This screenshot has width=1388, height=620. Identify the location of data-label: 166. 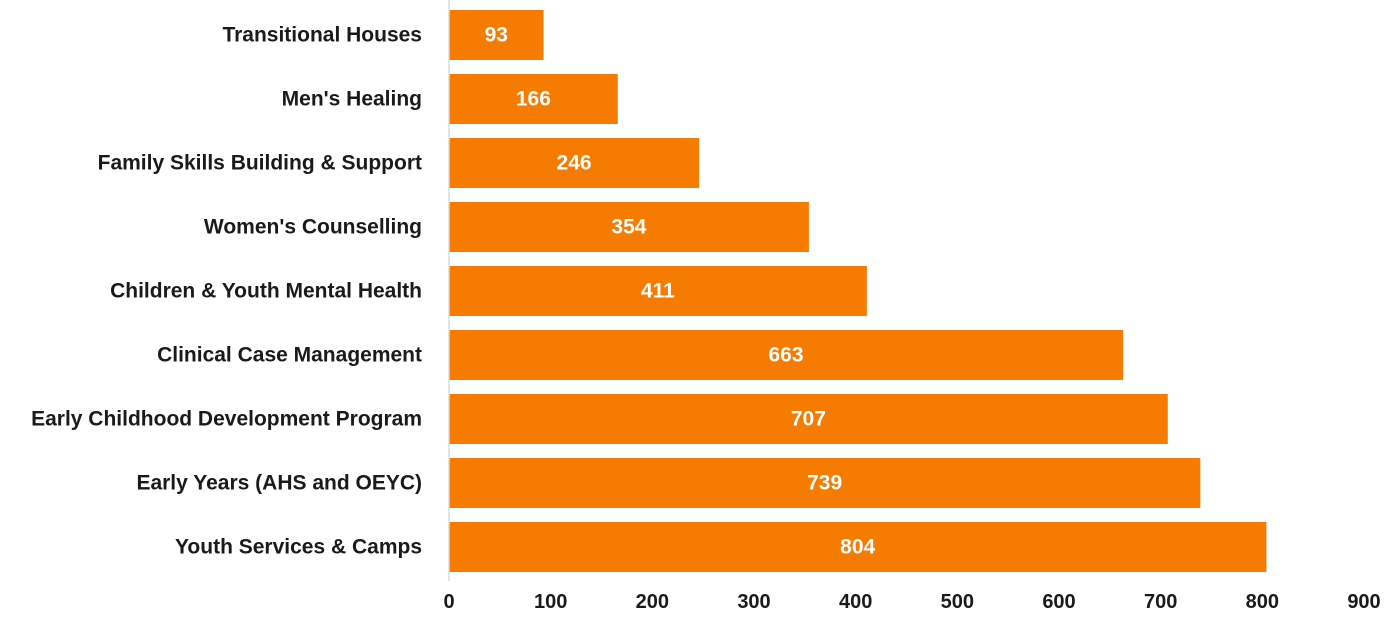
(533, 99).